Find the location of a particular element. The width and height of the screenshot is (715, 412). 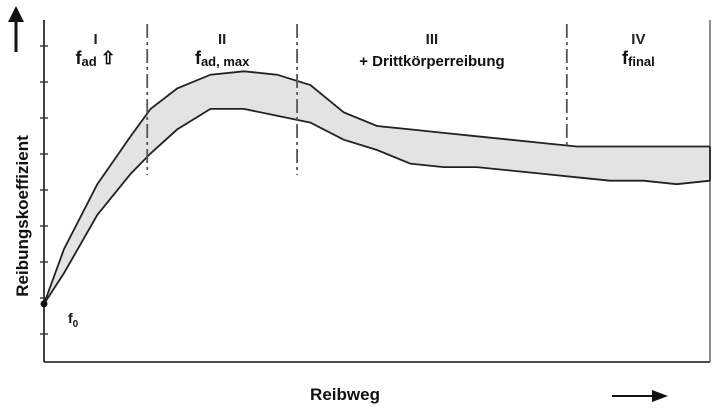

start-label: f0 is located at coordinates (73, 320).